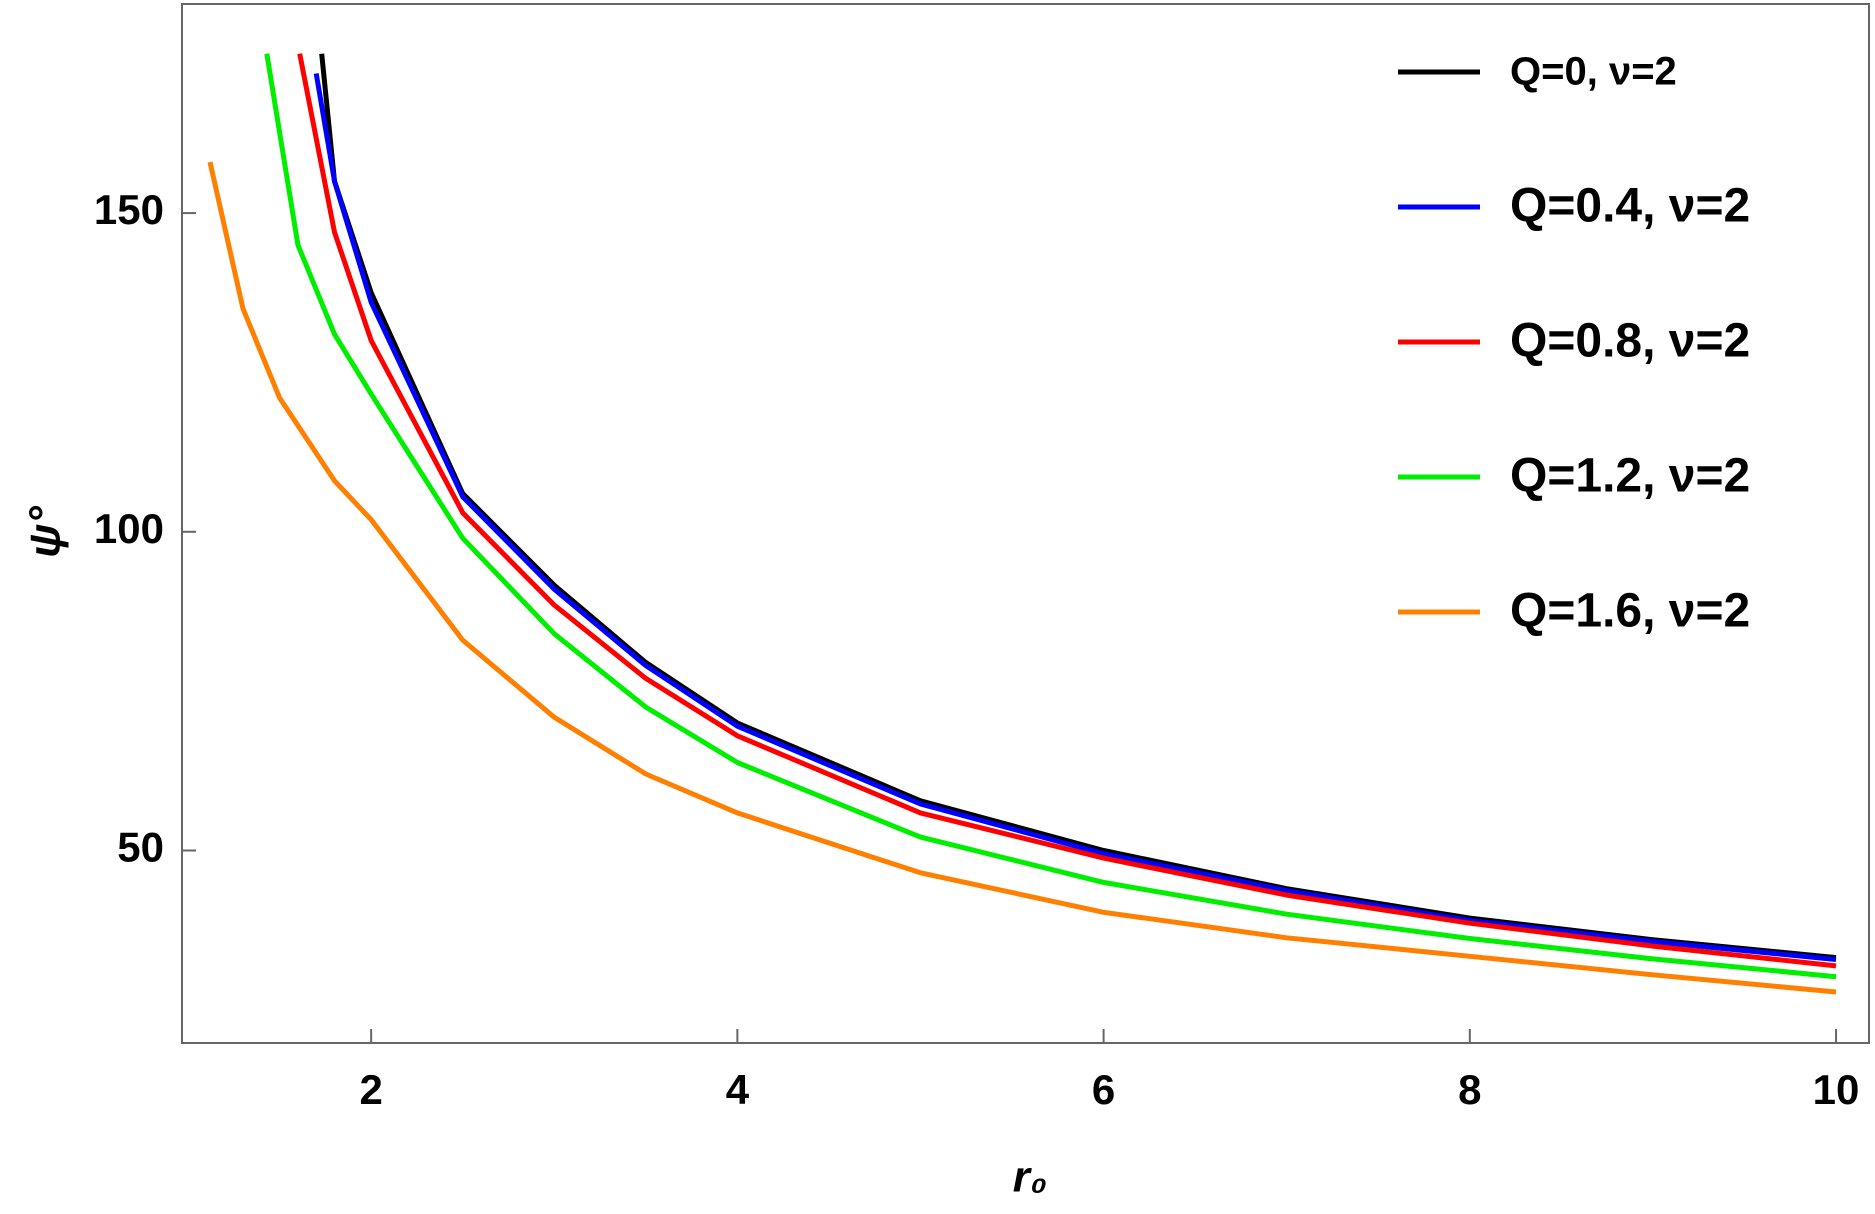  Describe the element at coordinates (370, 1089) in the screenshot. I see `x-tick-label: 2` at that location.